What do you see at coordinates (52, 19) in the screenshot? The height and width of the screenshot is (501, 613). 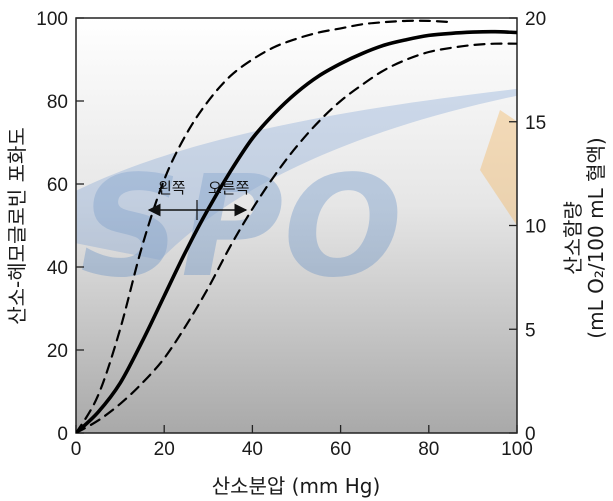 I see `y-tick-label: 100` at bounding box center [52, 19].